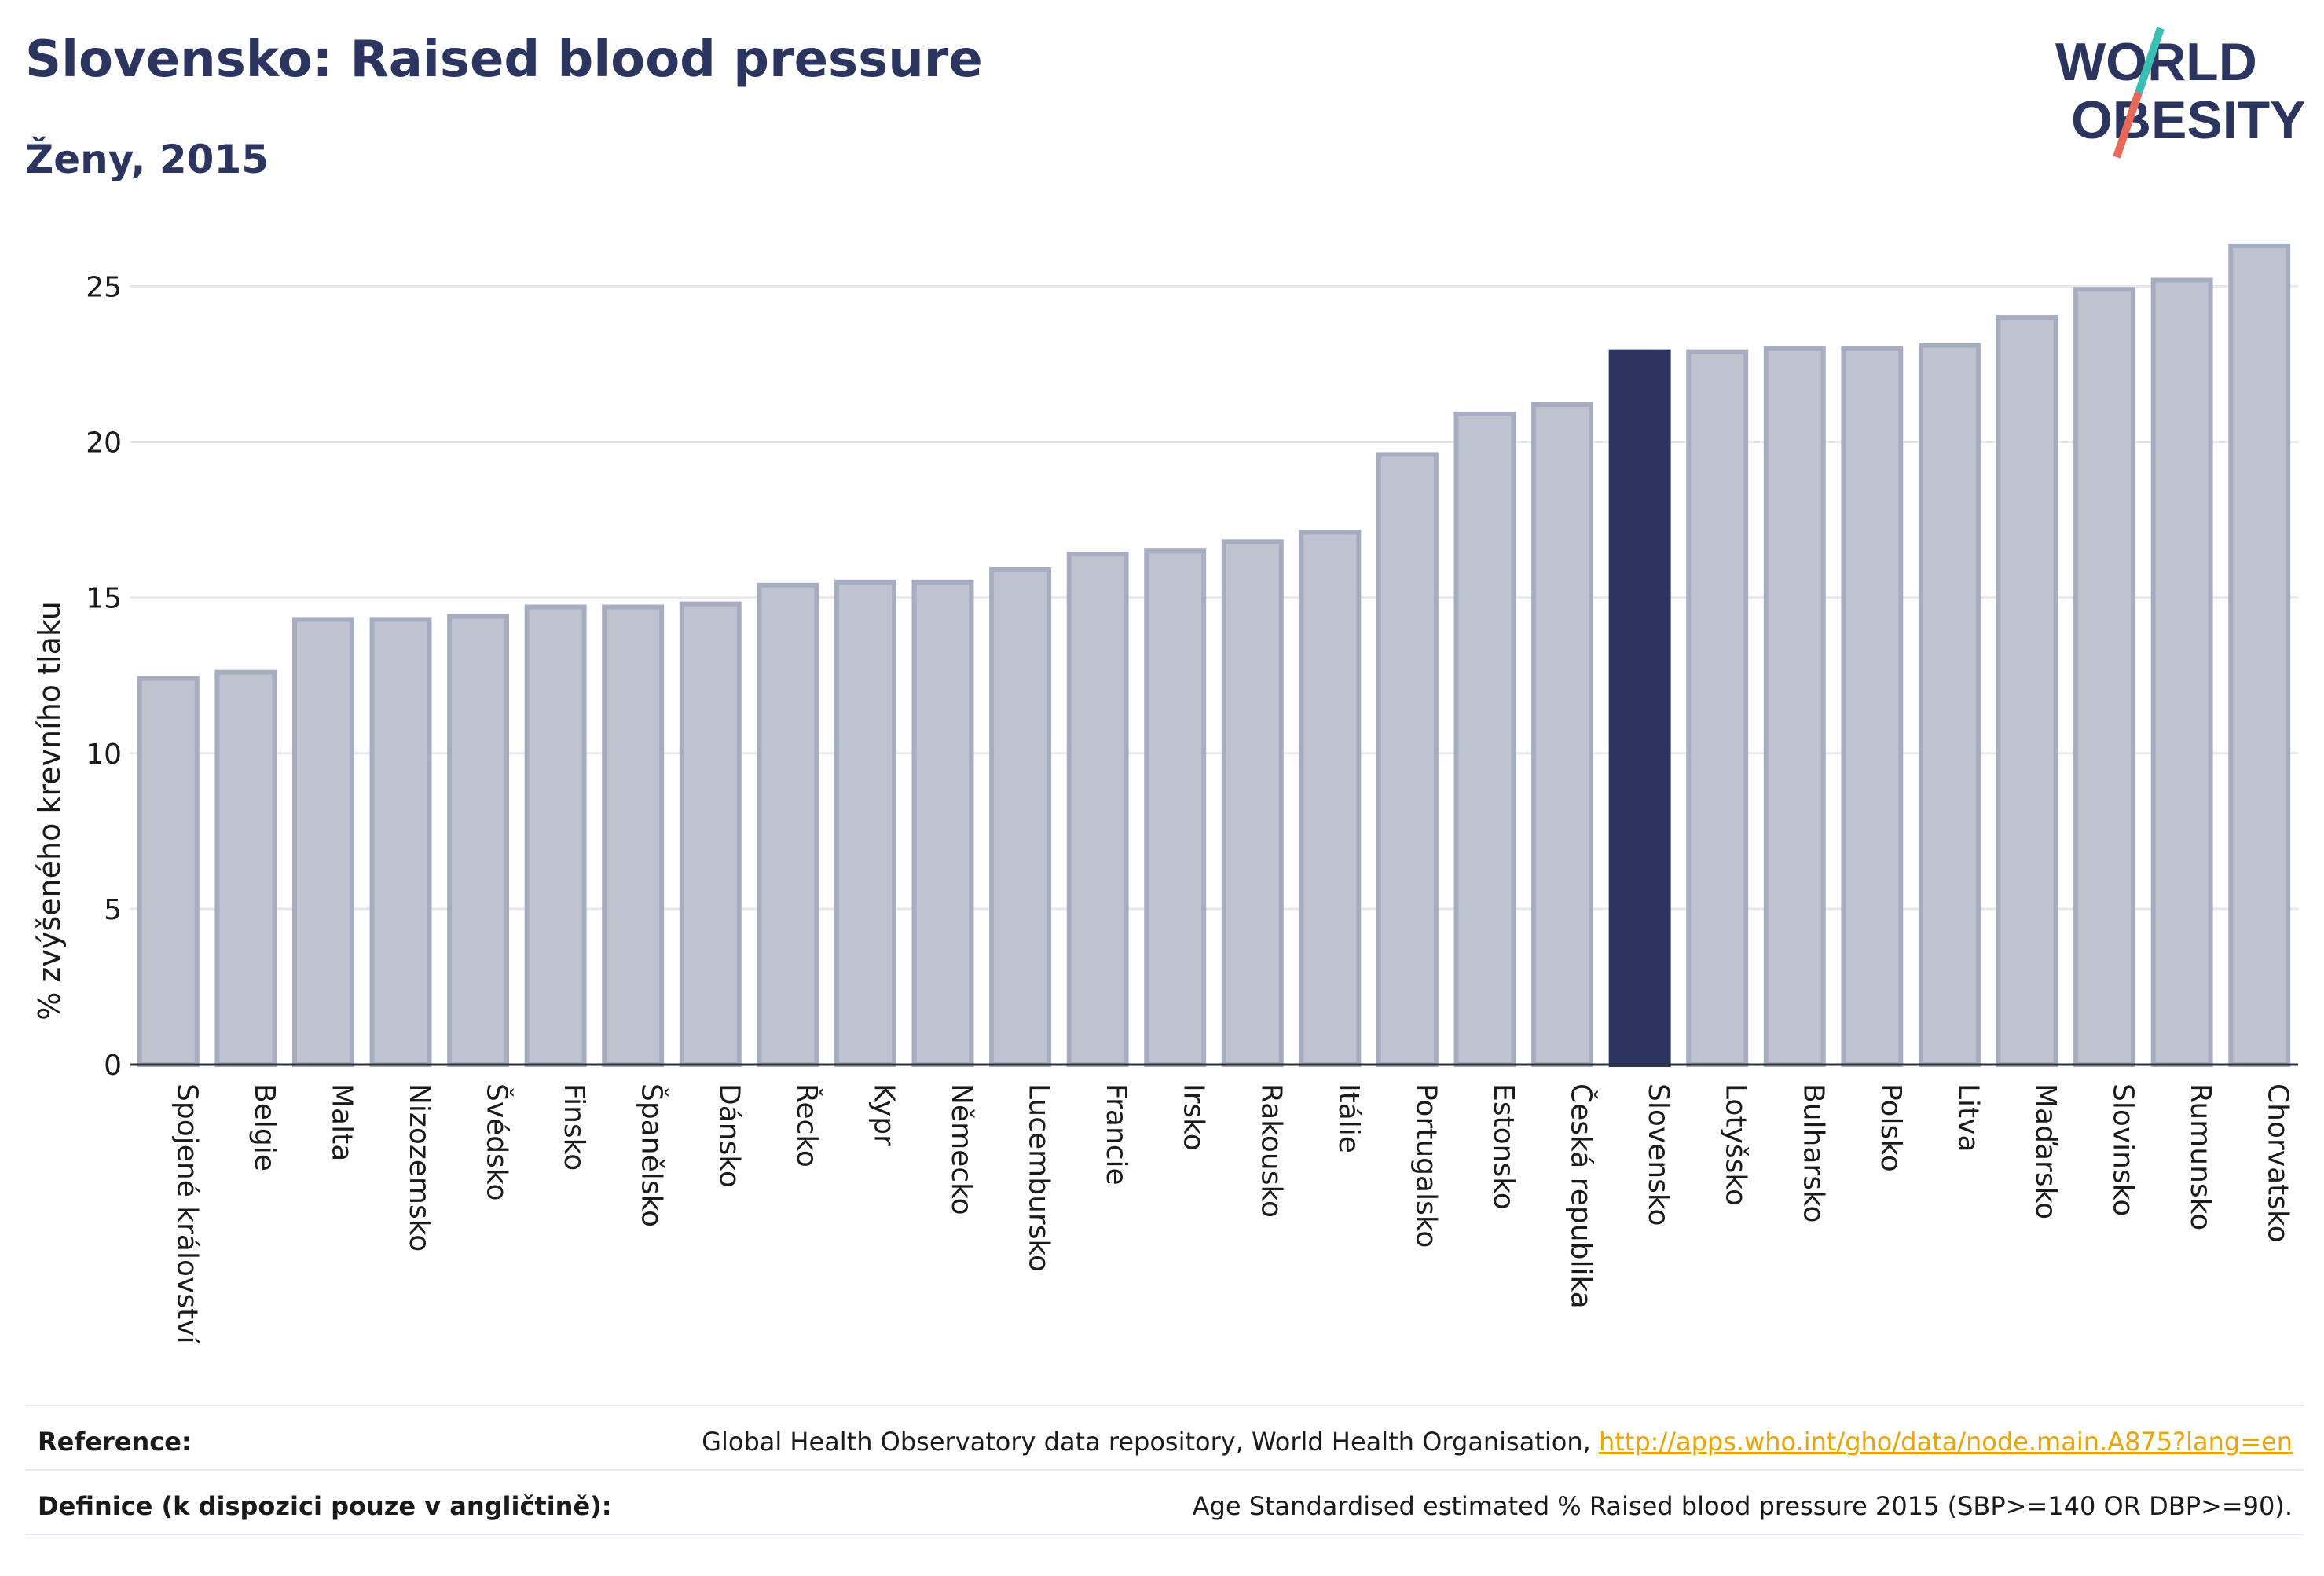 This screenshot has width=2324, height=1576. Describe the element at coordinates (1164, 1534) in the screenshot. I see `footer-divider-bottom` at that location.